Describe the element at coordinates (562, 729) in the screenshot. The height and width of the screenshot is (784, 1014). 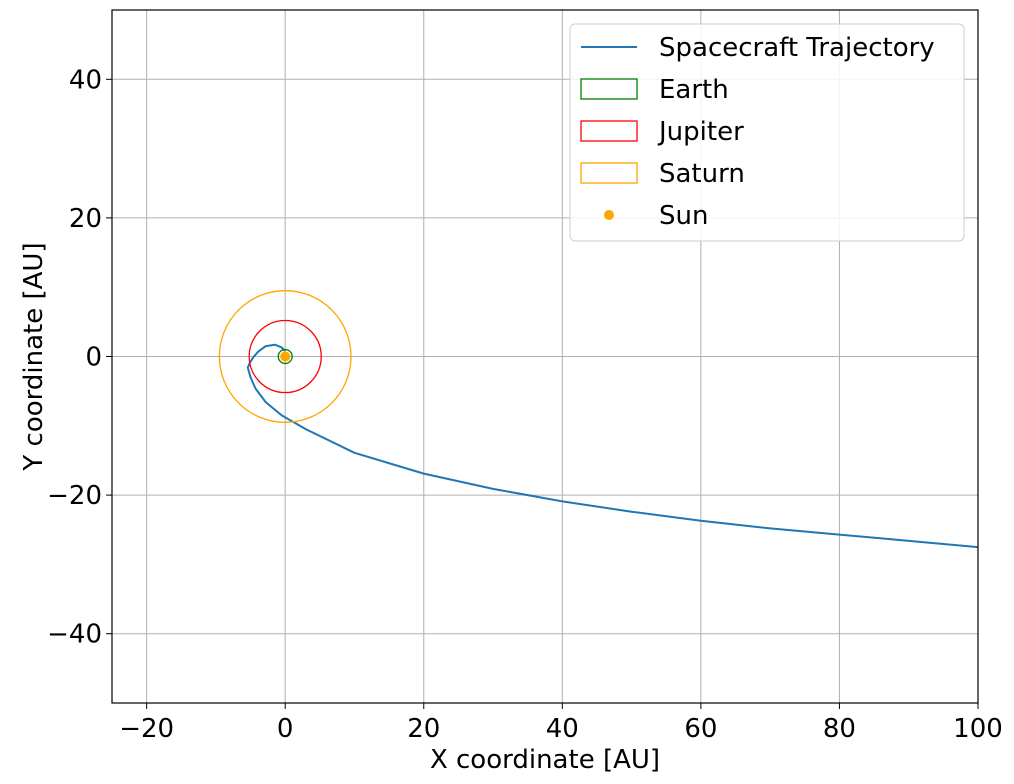
I see `x-tick-label: 40` at that location.